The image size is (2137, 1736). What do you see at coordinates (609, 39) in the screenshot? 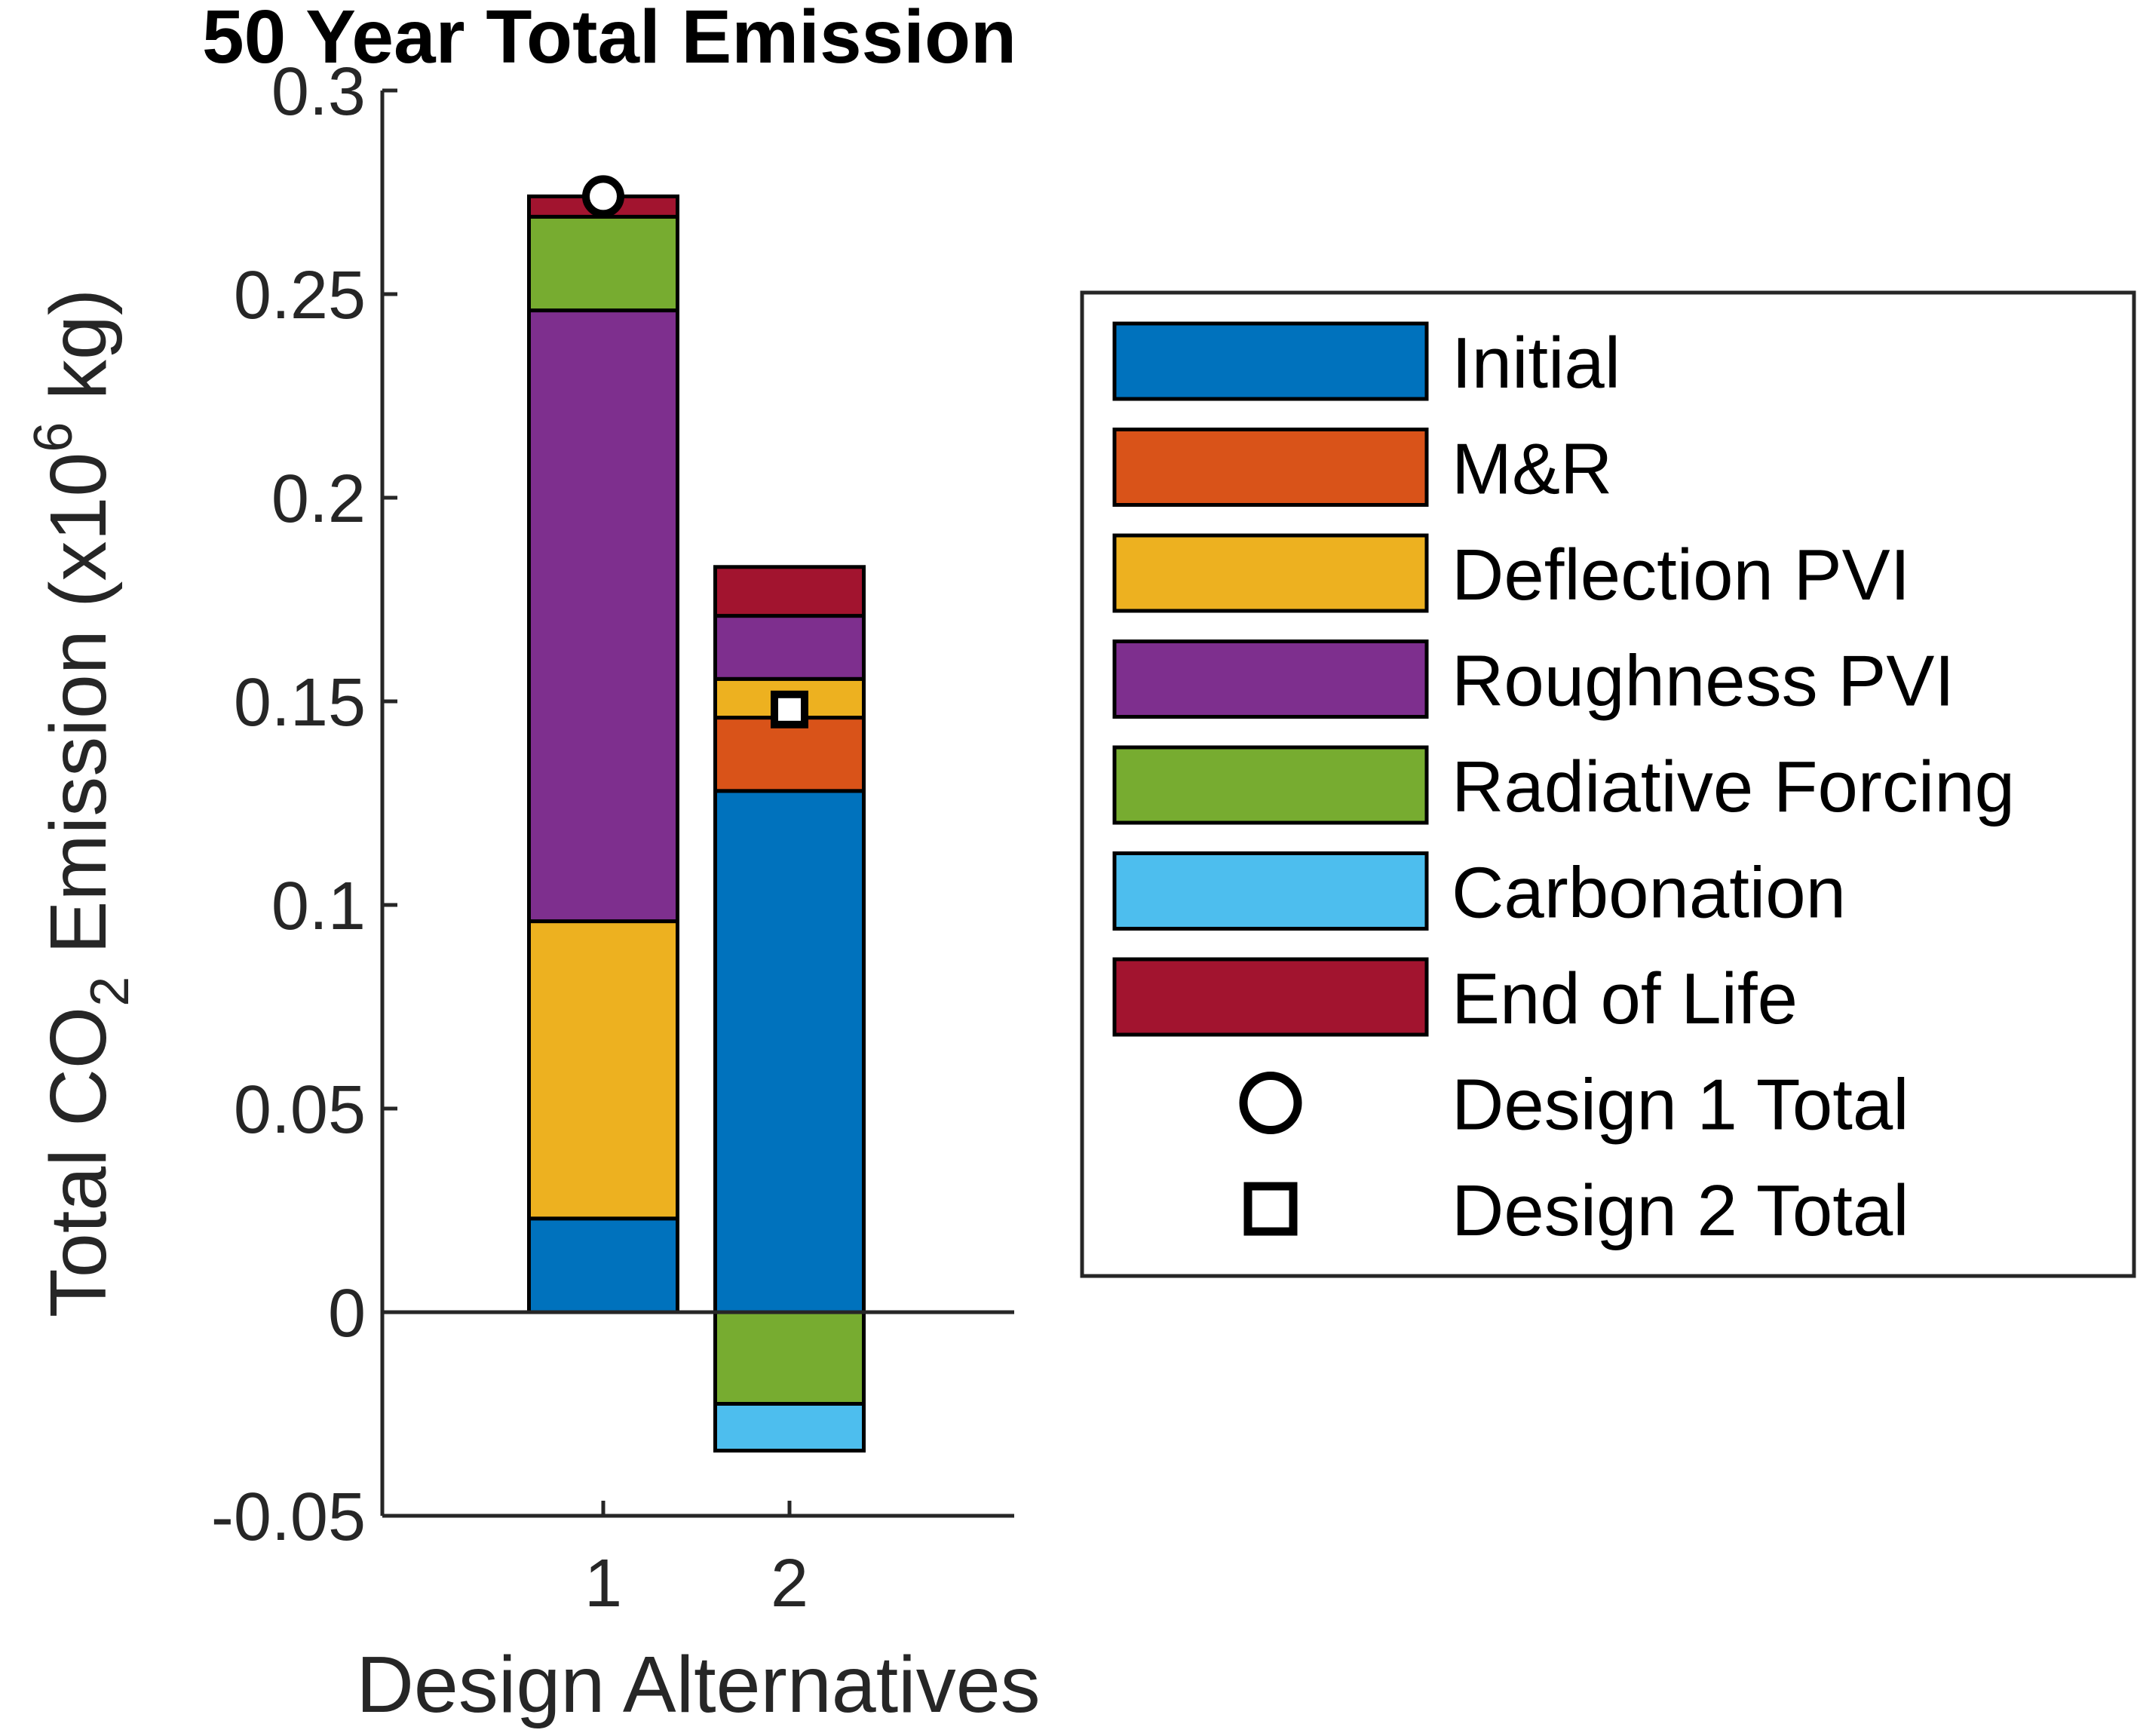
I see `chart-title: 50 Year Total Emission` at bounding box center [609, 39].